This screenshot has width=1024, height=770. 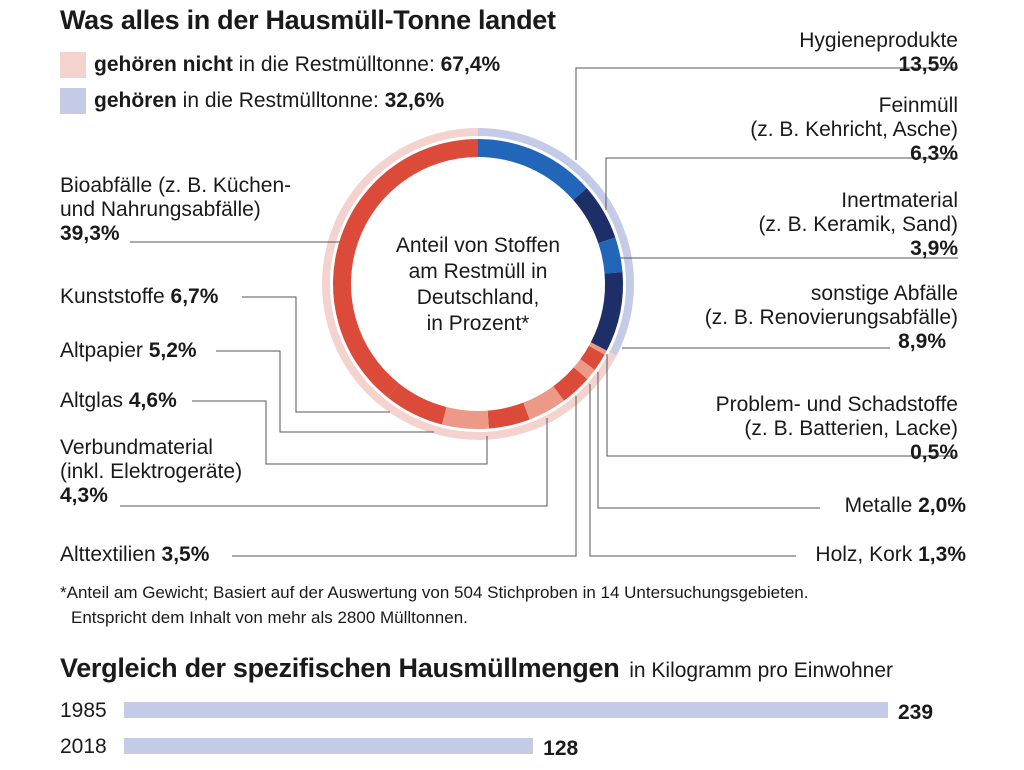 I want to click on legend-swatch-not, so click(x=73, y=65).